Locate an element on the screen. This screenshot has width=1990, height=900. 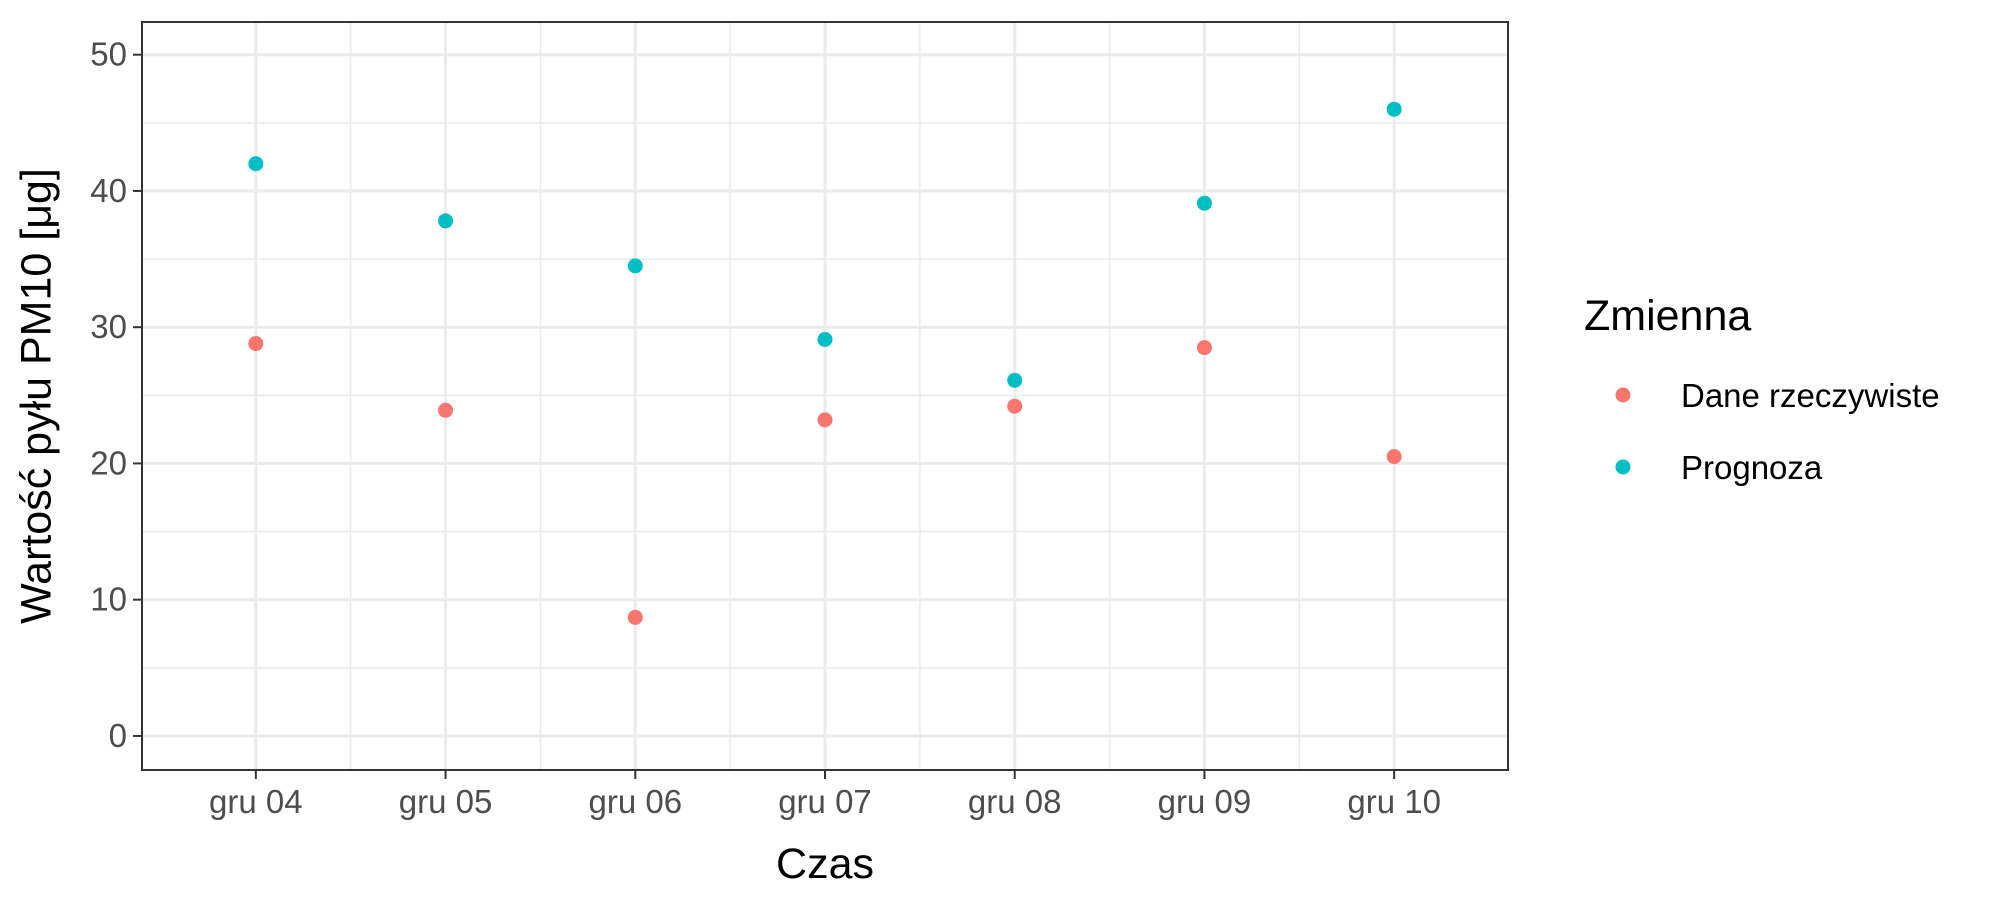
y-tick-label: 30 is located at coordinates (108, 326).